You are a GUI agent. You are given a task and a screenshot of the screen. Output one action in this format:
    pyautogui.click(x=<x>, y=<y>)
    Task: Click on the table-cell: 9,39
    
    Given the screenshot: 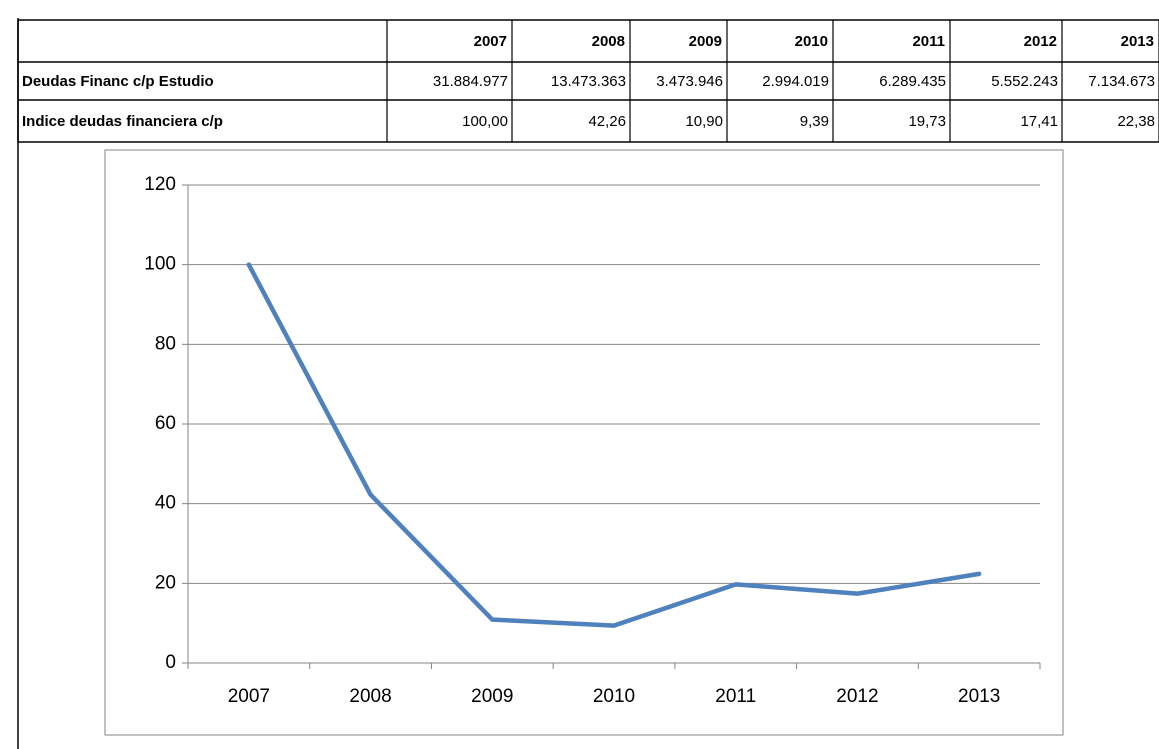 What is the action you would take?
    pyautogui.click(x=814, y=121)
    